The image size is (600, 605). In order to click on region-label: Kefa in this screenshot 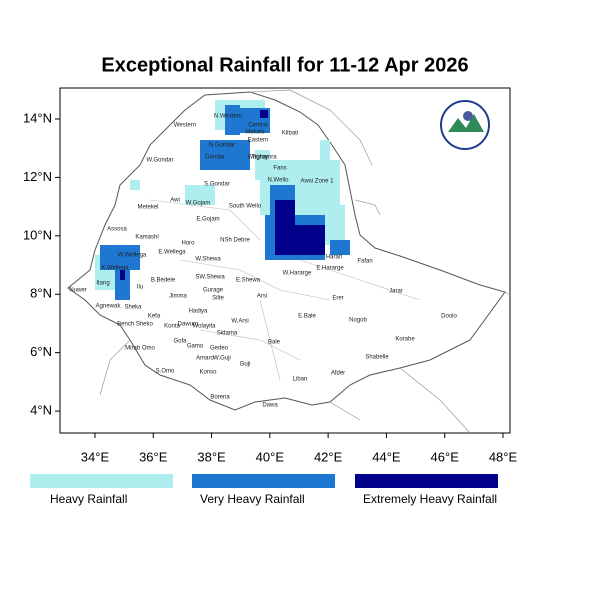, I will do `click(154, 317)`.